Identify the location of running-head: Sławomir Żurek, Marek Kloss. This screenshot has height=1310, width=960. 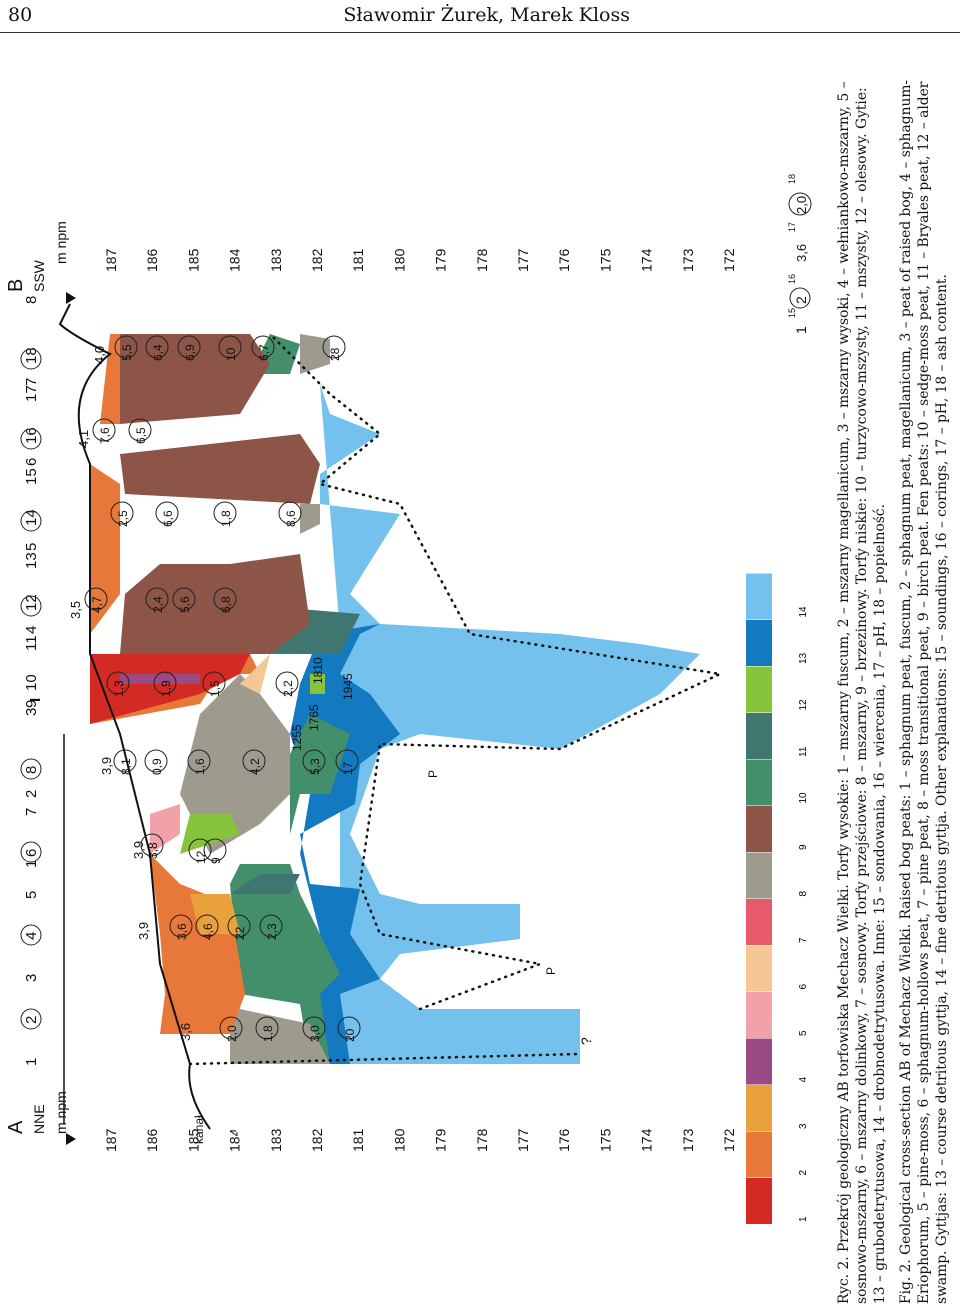
(486, 15).